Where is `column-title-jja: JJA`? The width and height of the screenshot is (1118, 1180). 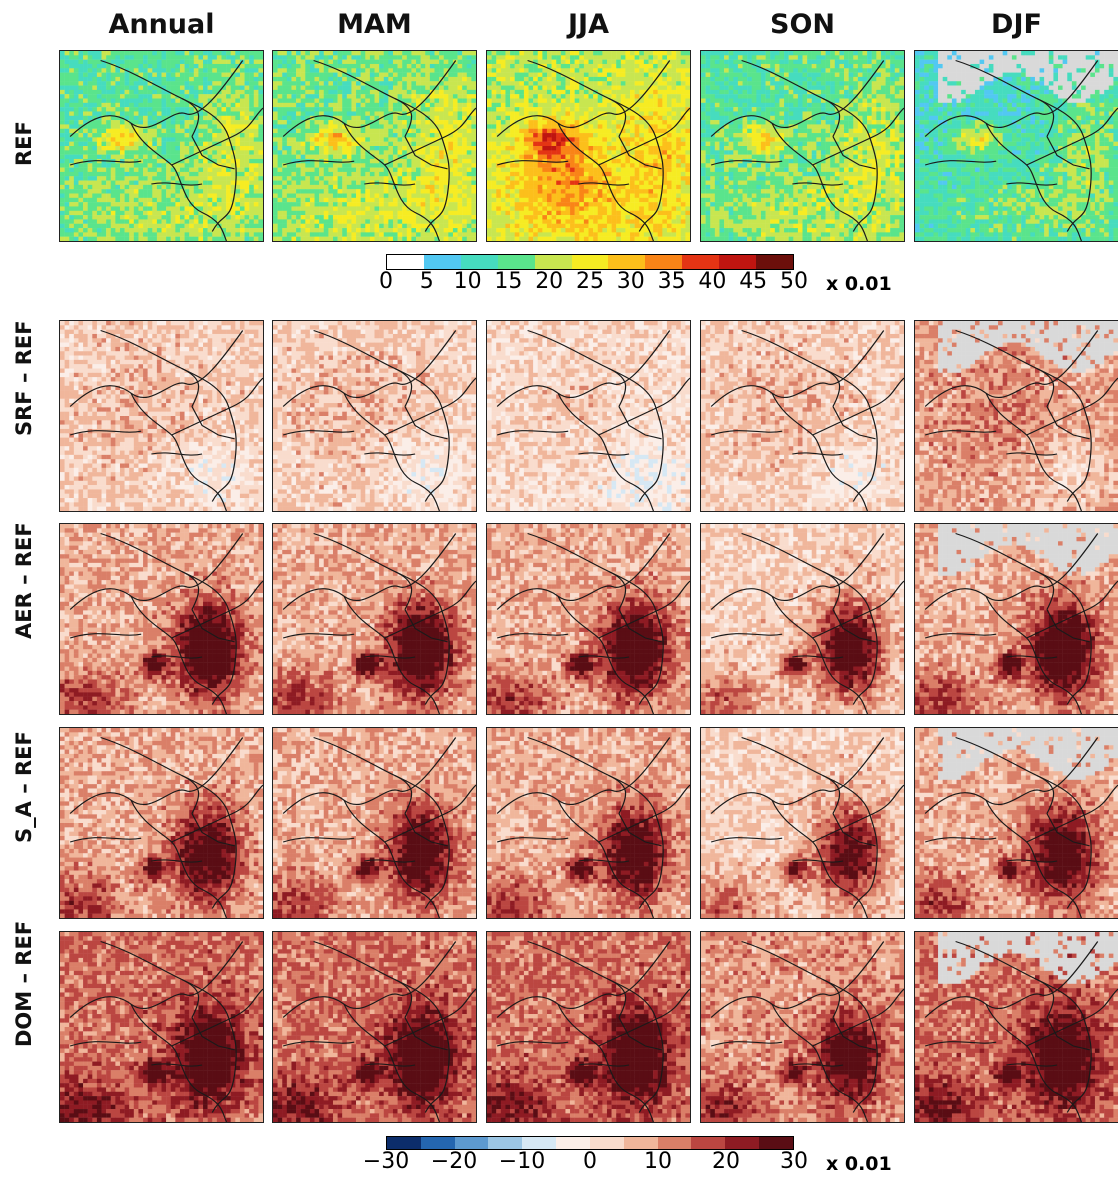 column-title-jja: JJA is located at coordinates (588, 25).